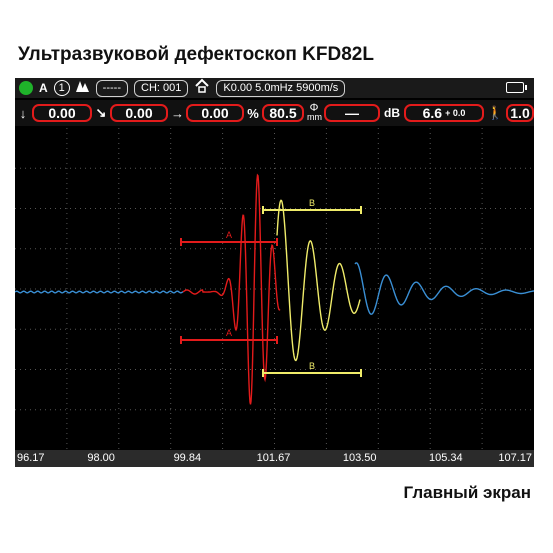 The image size is (553, 553). What do you see at coordinates (446, 458) in the screenshot?
I see `x-axis-tick-label: 105.34` at bounding box center [446, 458].